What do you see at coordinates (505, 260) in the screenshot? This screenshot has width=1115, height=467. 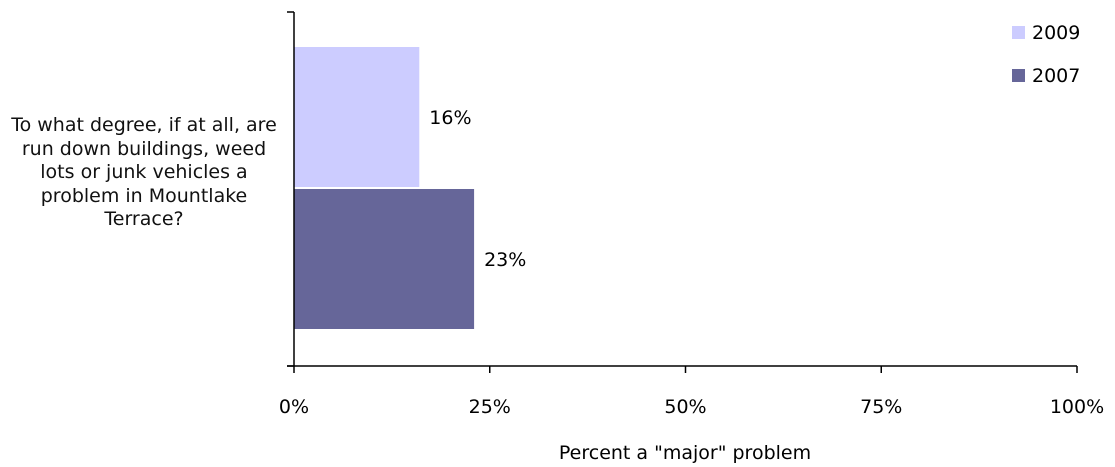 I see `data-label-2007: 23%` at bounding box center [505, 260].